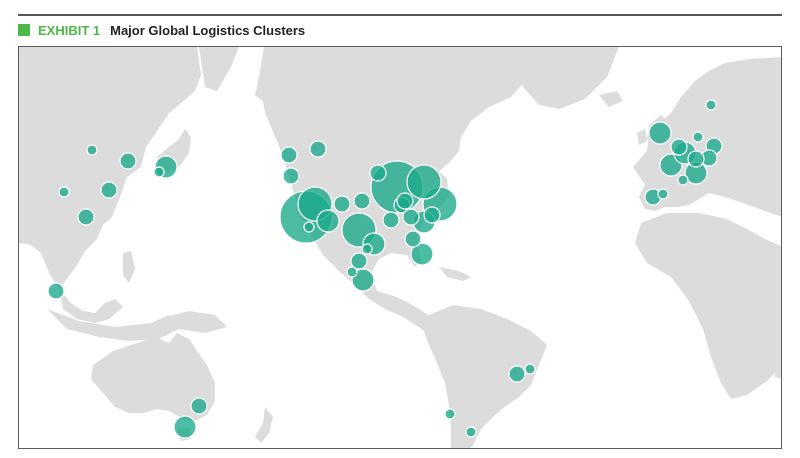 The width and height of the screenshot is (800, 458). I want to click on landmass-philippines, so click(129, 267).